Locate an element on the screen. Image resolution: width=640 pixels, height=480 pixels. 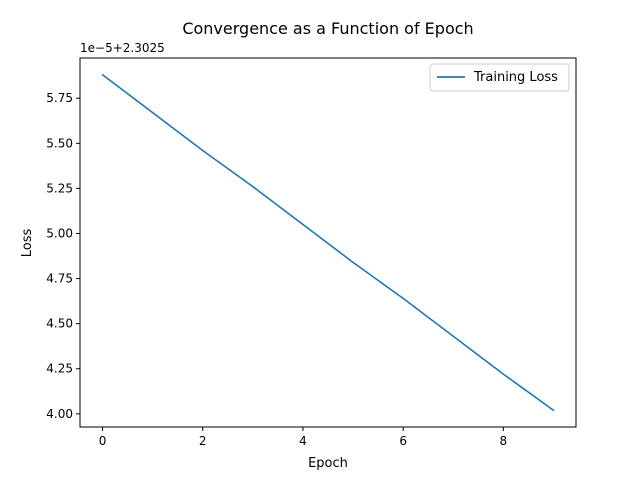
chart-title: Convergence as a Function of Epoch is located at coordinates (327, 28).